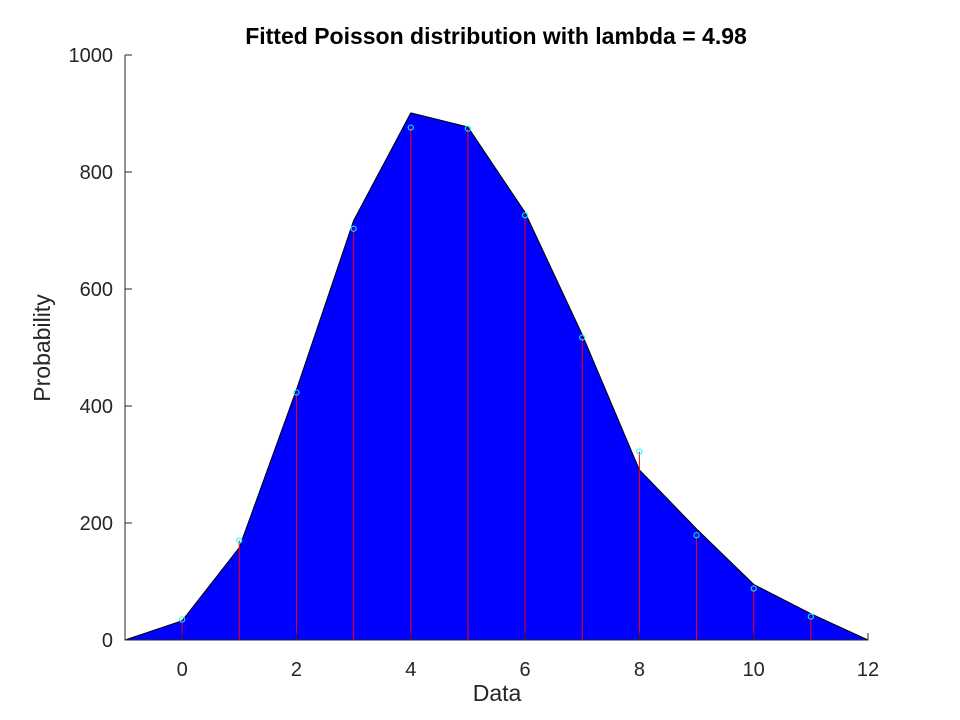  What do you see at coordinates (754, 670) in the screenshot?
I see `x-tick-label: 10` at bounding box center [754, 670].